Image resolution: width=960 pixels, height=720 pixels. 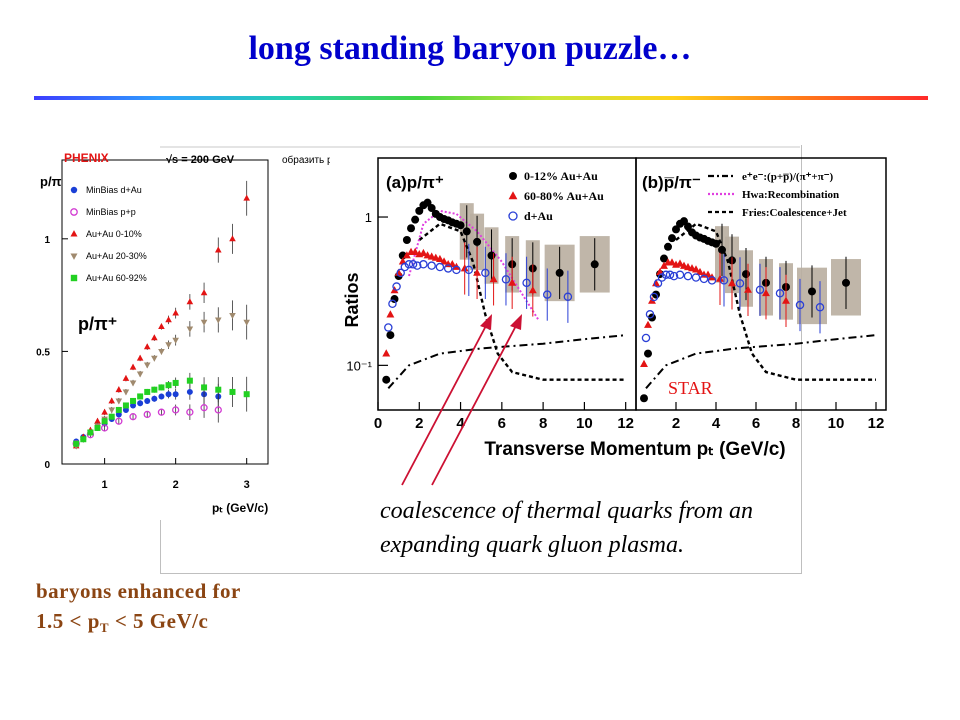 I want to click on star-legend-label: e⁺e⁻:(p+p̅)/(π⁺+π⁻), so click(x=788, y=177).